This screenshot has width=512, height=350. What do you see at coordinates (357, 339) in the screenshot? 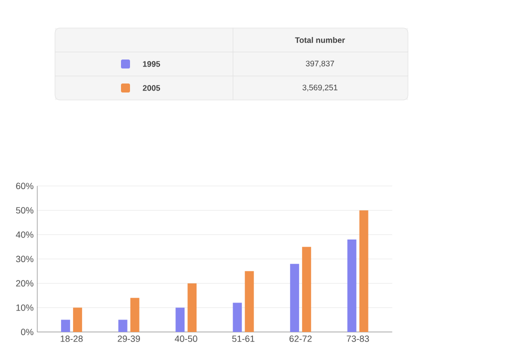
I see `x-tick-label: 73-83` at bounding box center [357, 339].